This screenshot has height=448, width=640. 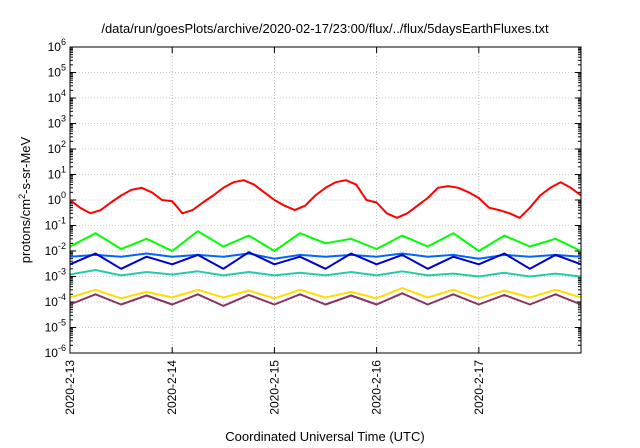 I want to click on x-tick-label: 2020-2-16, so click(x=377, y=387).